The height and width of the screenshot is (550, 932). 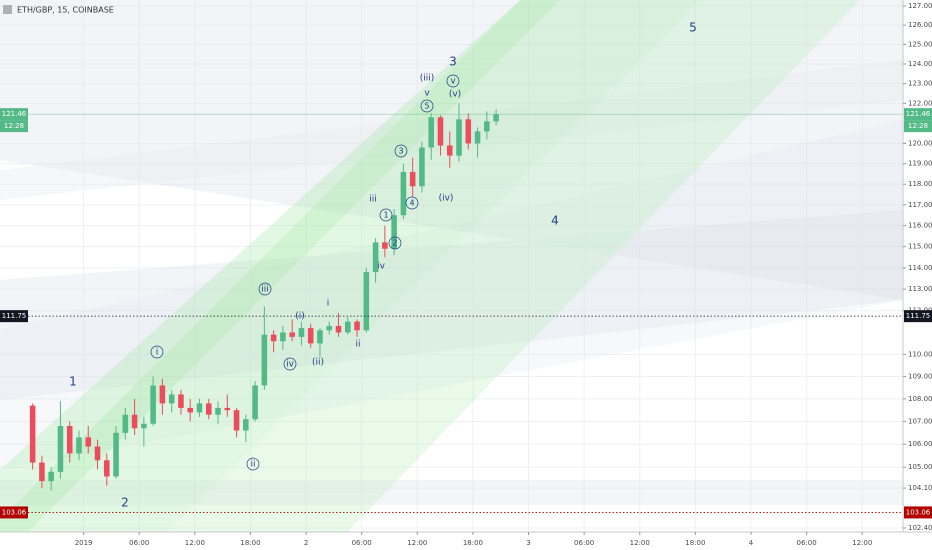 I want to click on y-tick-label: 117.00, so click(x=920, y=205).